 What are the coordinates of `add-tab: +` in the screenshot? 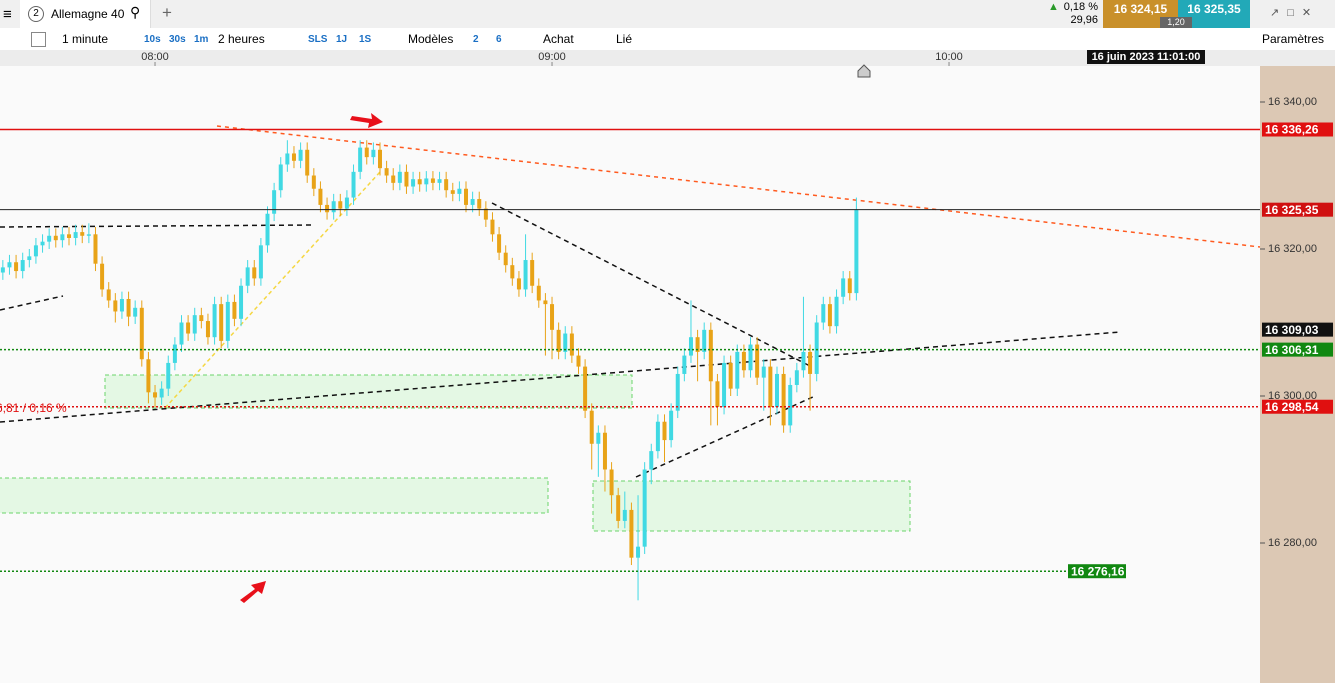 It's located at (167, 12).